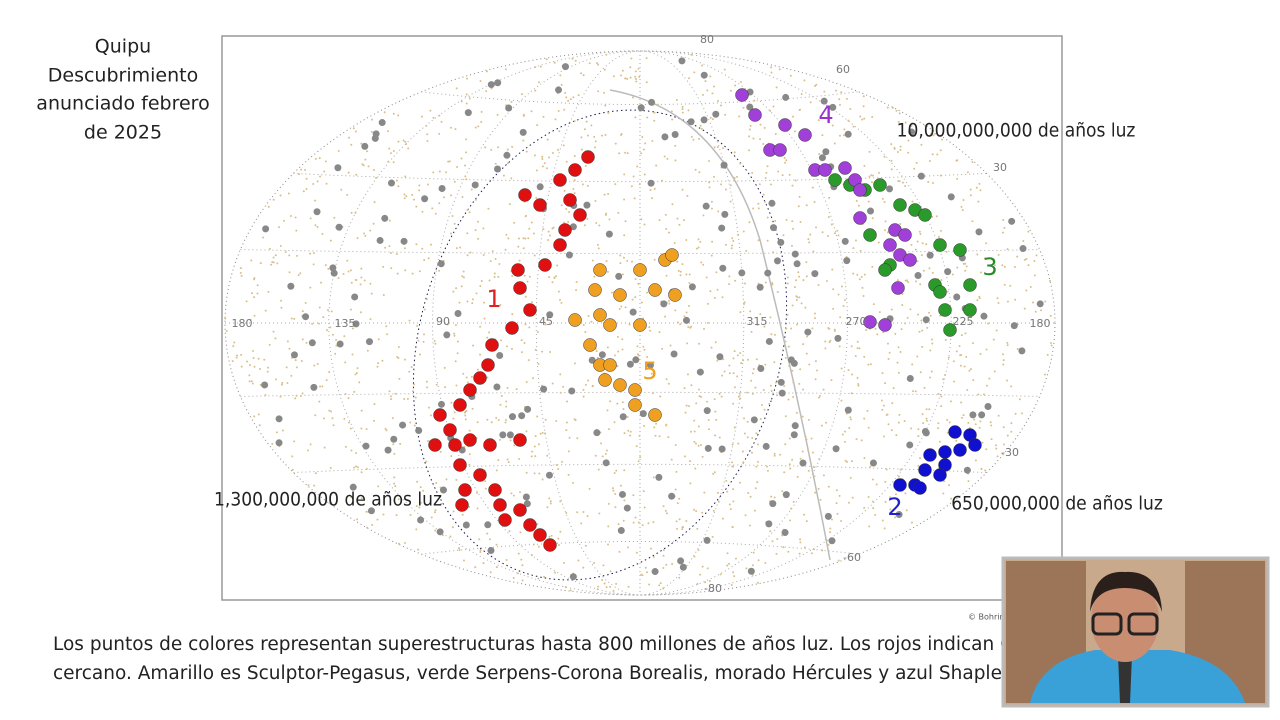 This screenshot has height=720, width=1280. I want to click on lon-label: 270, so click(856, 321).